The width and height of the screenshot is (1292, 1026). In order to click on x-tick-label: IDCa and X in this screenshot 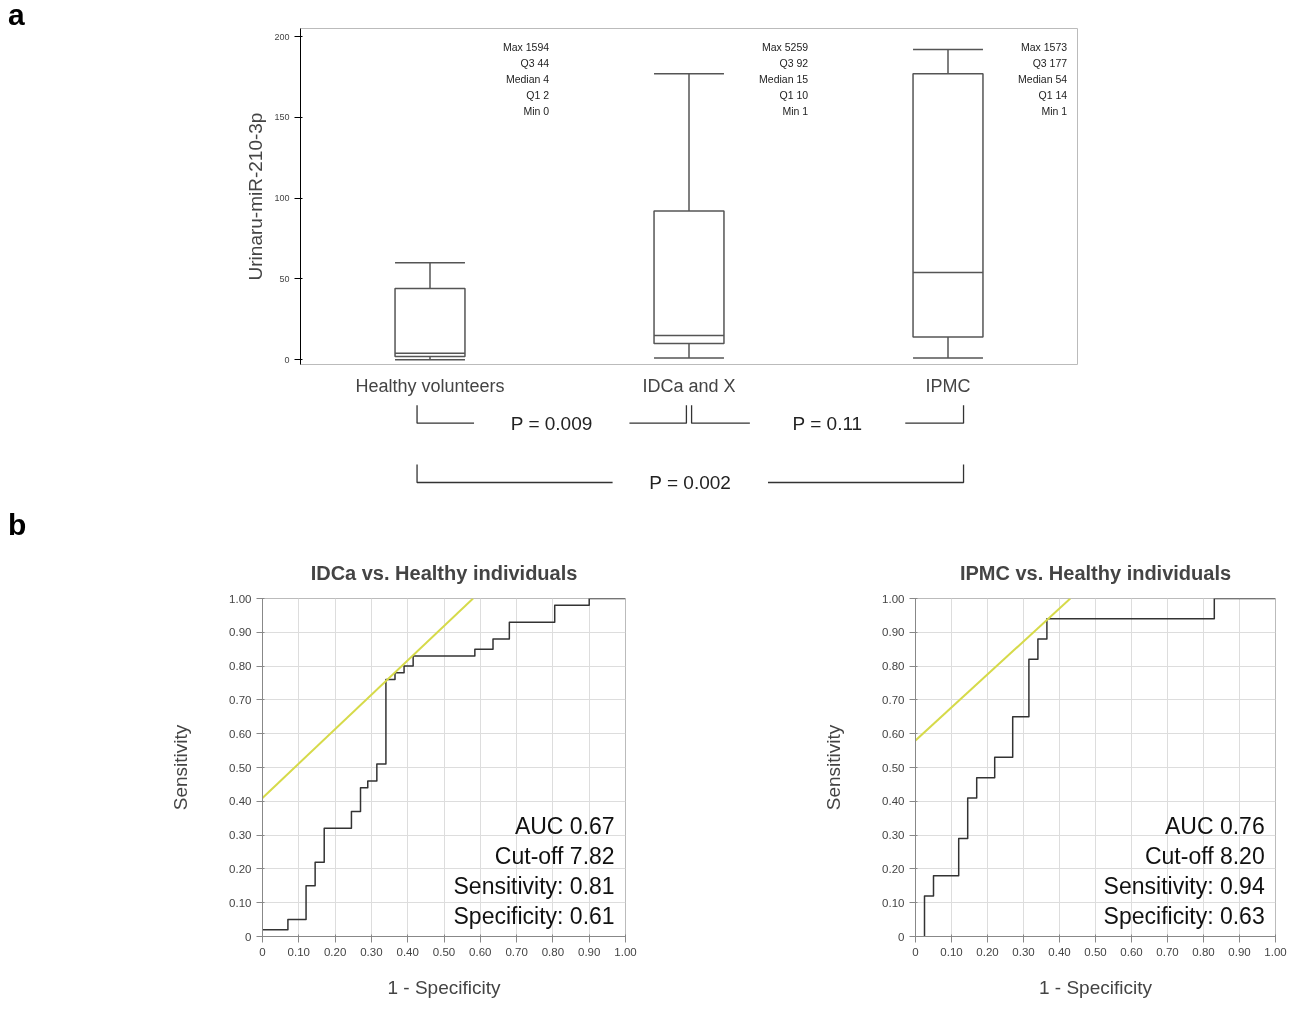, I will do `click(689, 385)`.